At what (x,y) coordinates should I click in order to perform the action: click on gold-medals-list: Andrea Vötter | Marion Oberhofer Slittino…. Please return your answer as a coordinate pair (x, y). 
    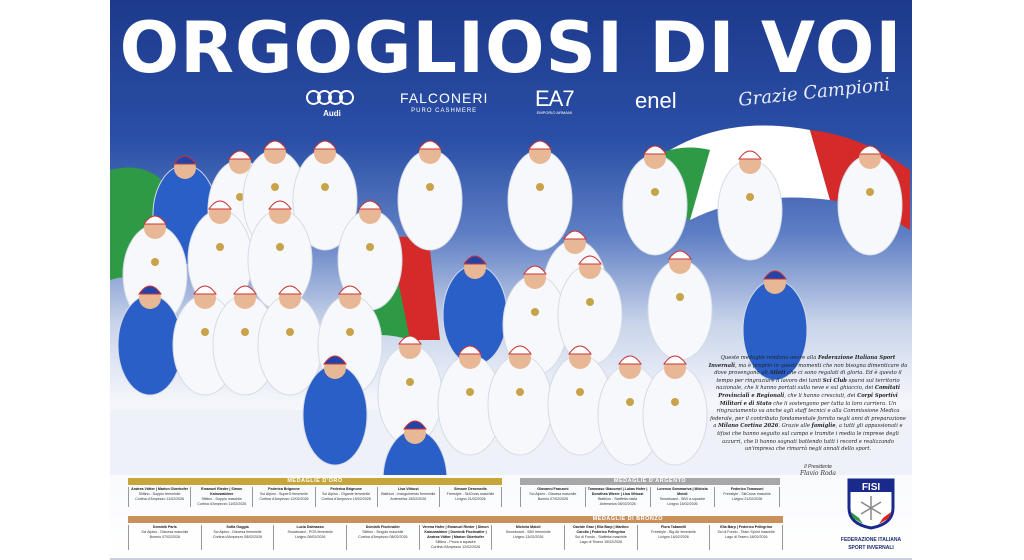
    Looking at the image, I should click on (315, 497).